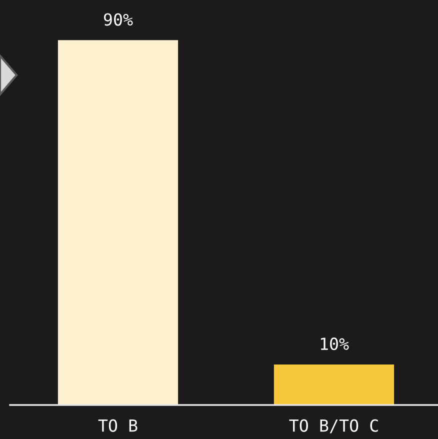 The image size is (438, 439). Describe the element at coordinates (333, 426) in the screenshot. I see `x-tick-label: TO B/TO C` at that location.